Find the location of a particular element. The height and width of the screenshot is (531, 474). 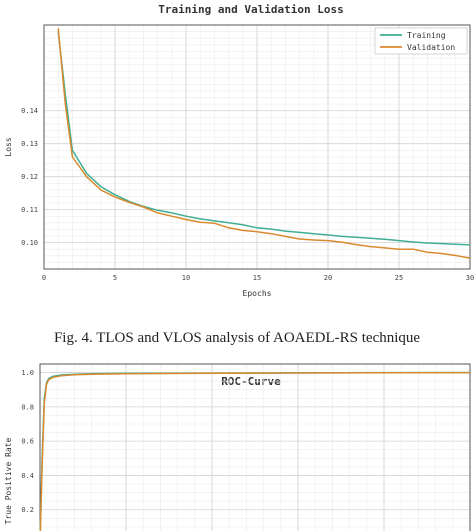

y-tick-label: 0.2 is located at coordinates (27, 510).